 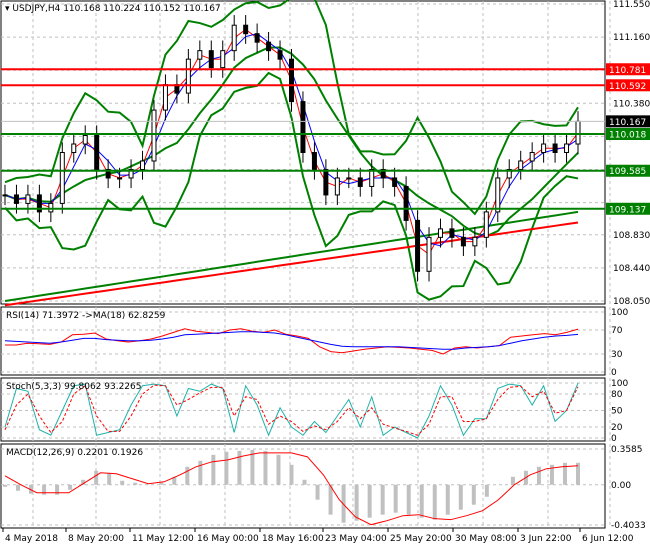 What do you see at coordinates (291, 264) in the screenshot?
I see `ma-long-red` at bounding box center [291, 264].